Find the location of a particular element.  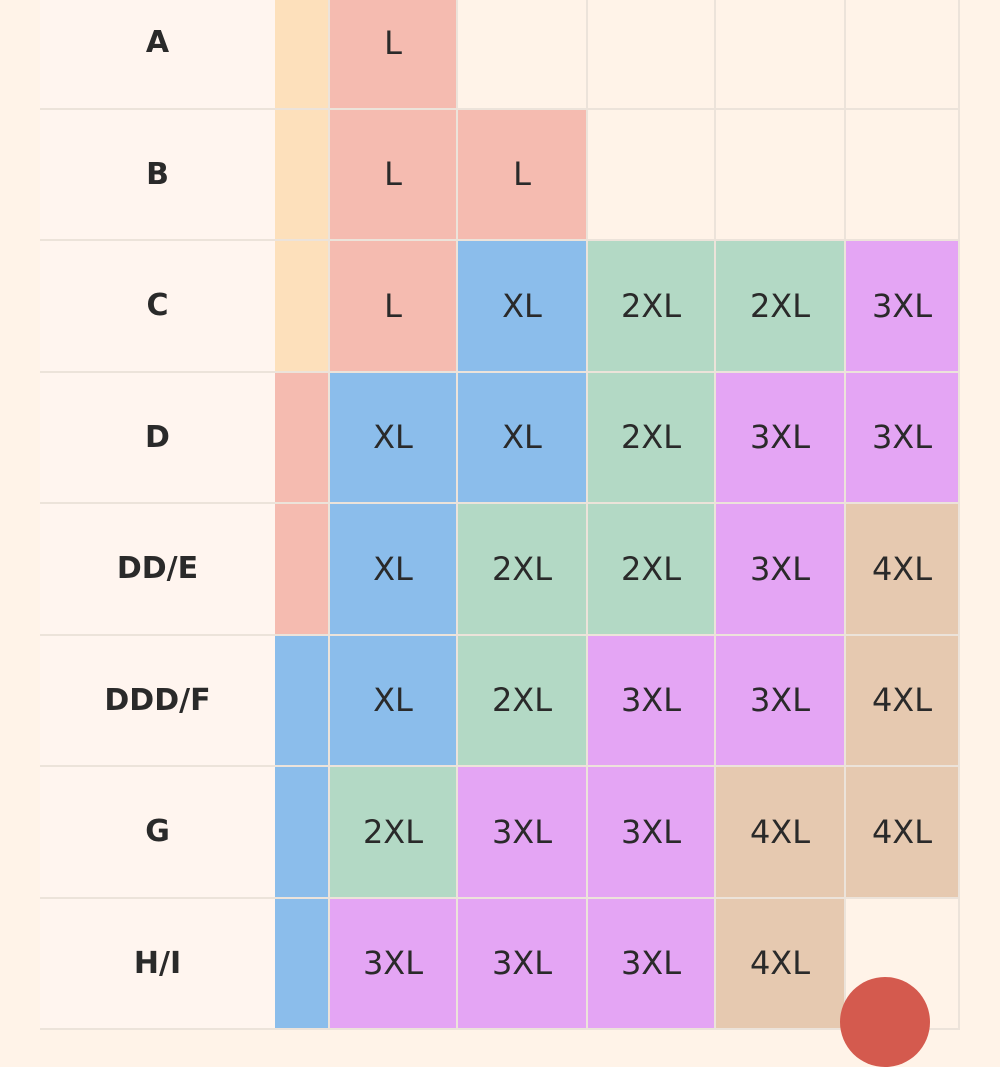

row-label: B is located at coordinates (157, 175).